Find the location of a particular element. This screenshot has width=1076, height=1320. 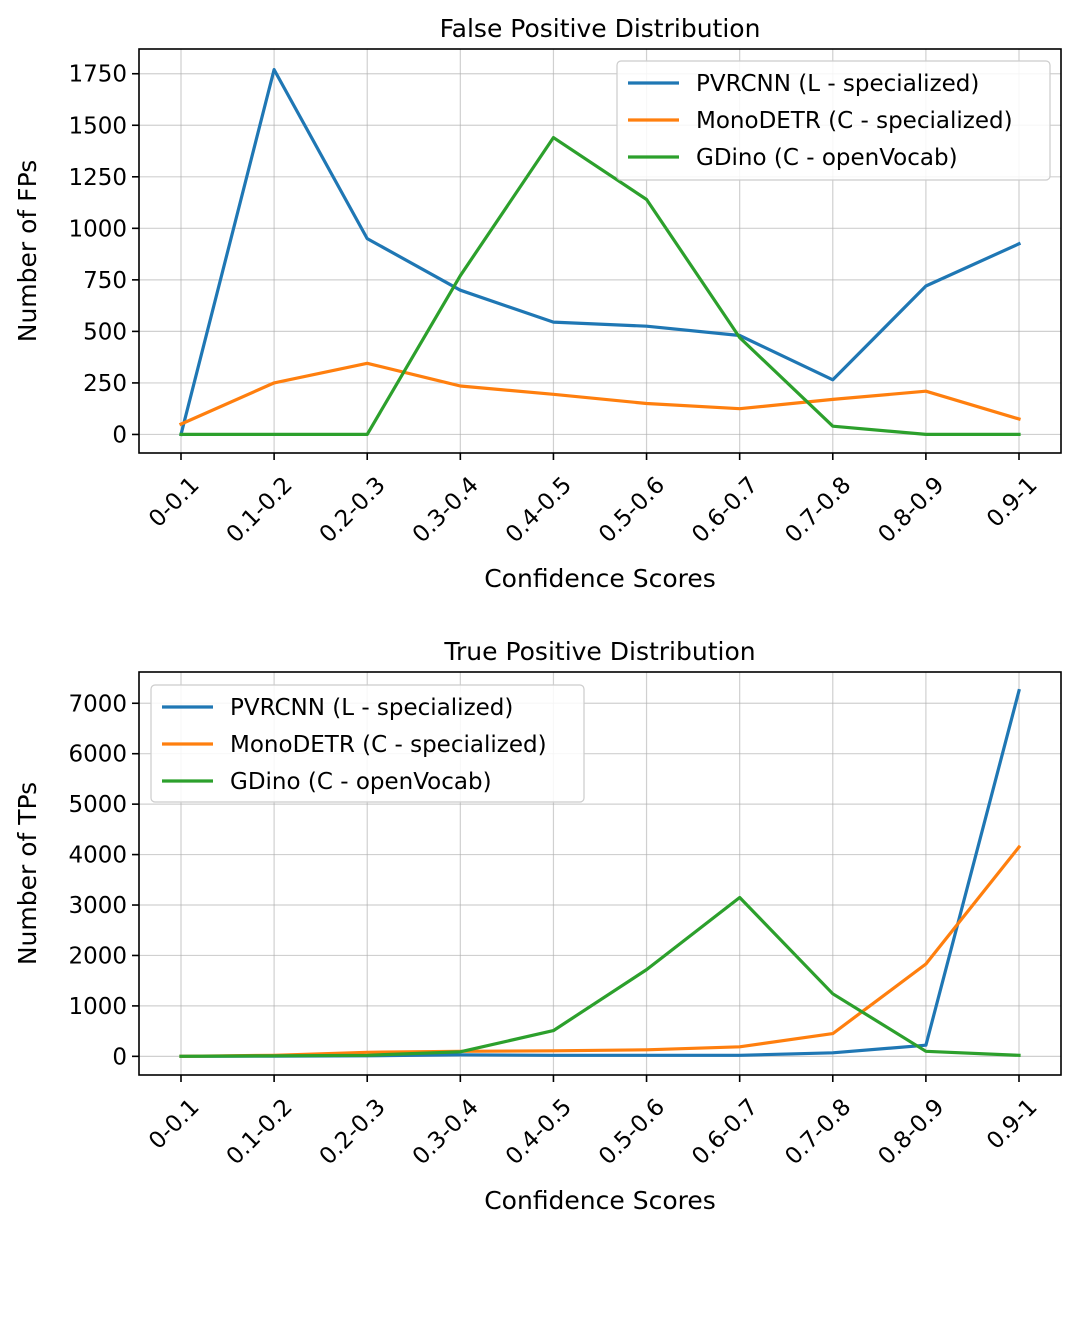

y-ticks: 0 250 500 750 1000 1250 1500 1750 is located at coordinates (103, 255).